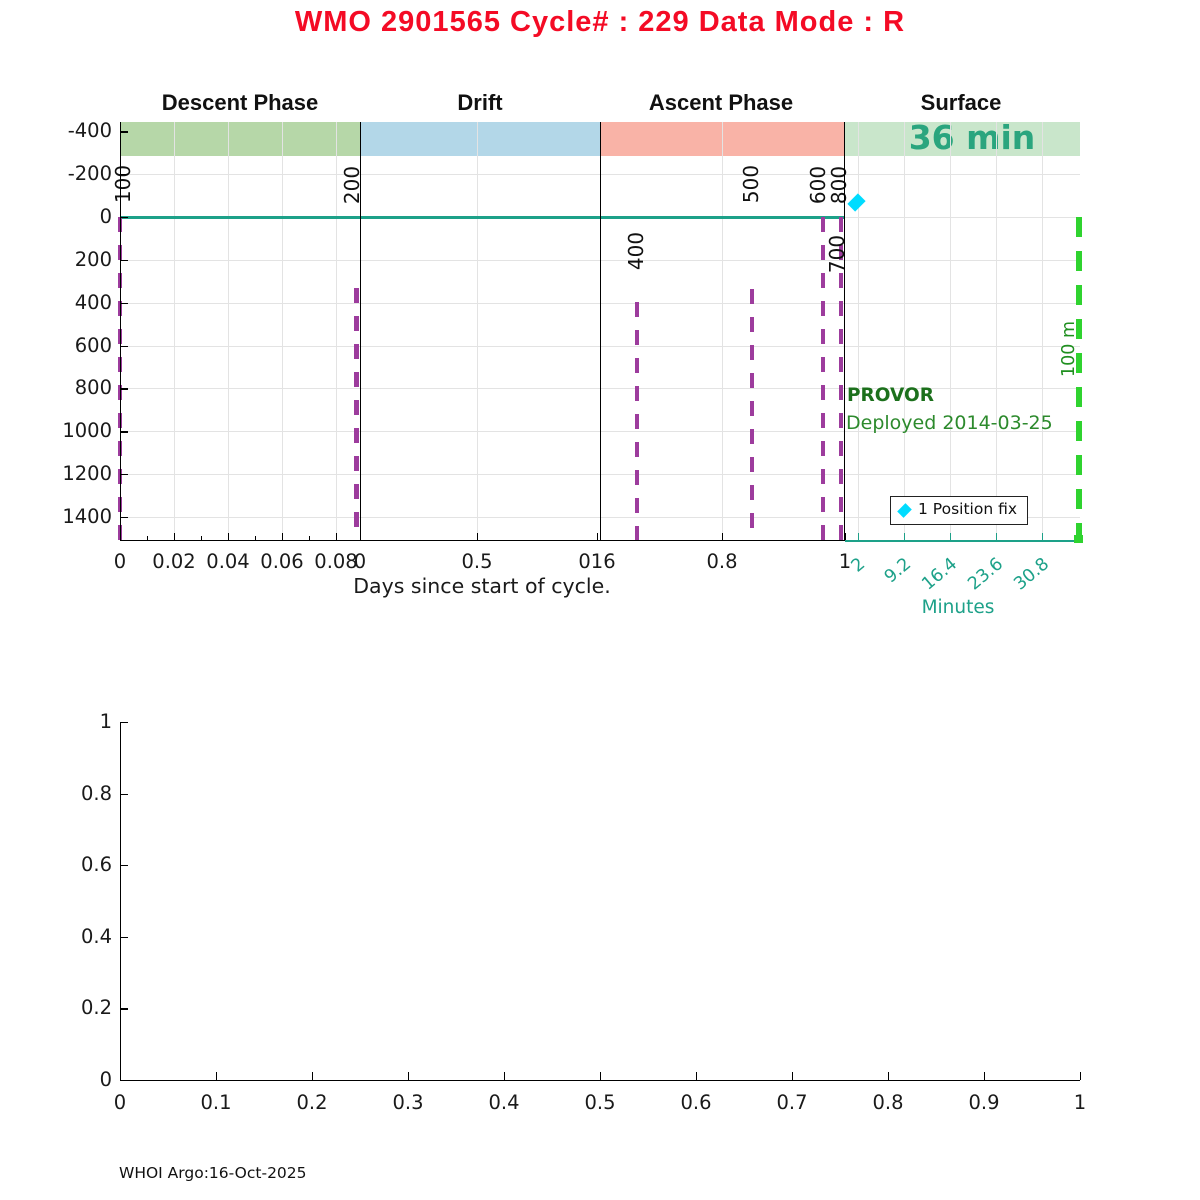 The width and height of the screenshot is (1200, 1200). What do you see at coordinates (121, 901) in the screenshot?
I see `left-spine` at bounding box center [121, 901].